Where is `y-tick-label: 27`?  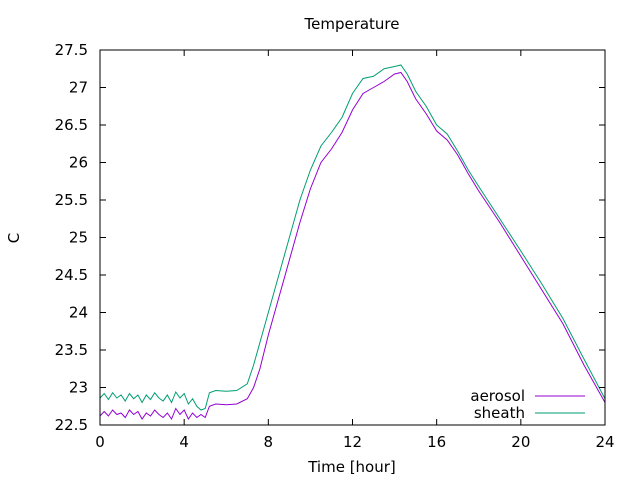 y-tick-label: 27 is located at coordinates (78, 88).